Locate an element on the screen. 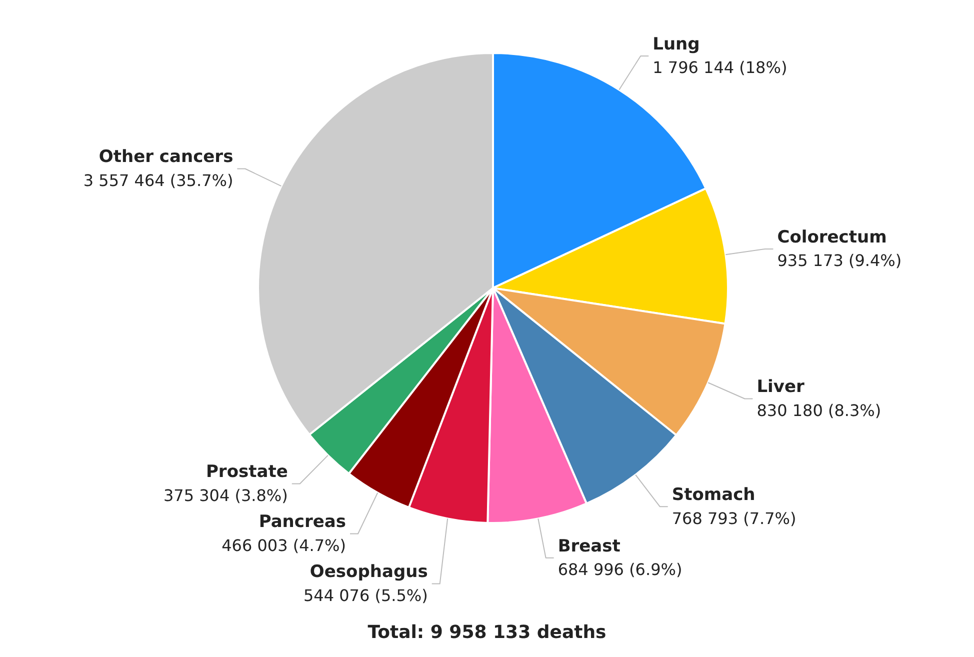 The height and width of the screenshot is (657, 974). slice-label: Breast is located at coordinates (589, 546).